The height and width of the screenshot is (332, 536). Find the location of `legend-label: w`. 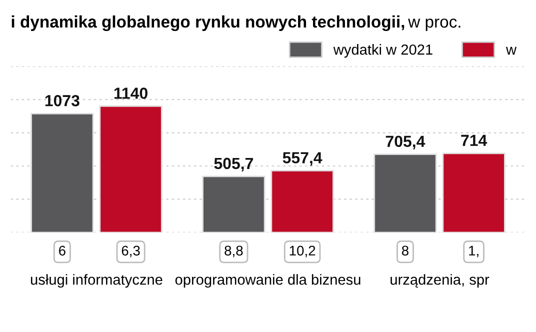

legend-label: w is located at coordinates (511, 50).